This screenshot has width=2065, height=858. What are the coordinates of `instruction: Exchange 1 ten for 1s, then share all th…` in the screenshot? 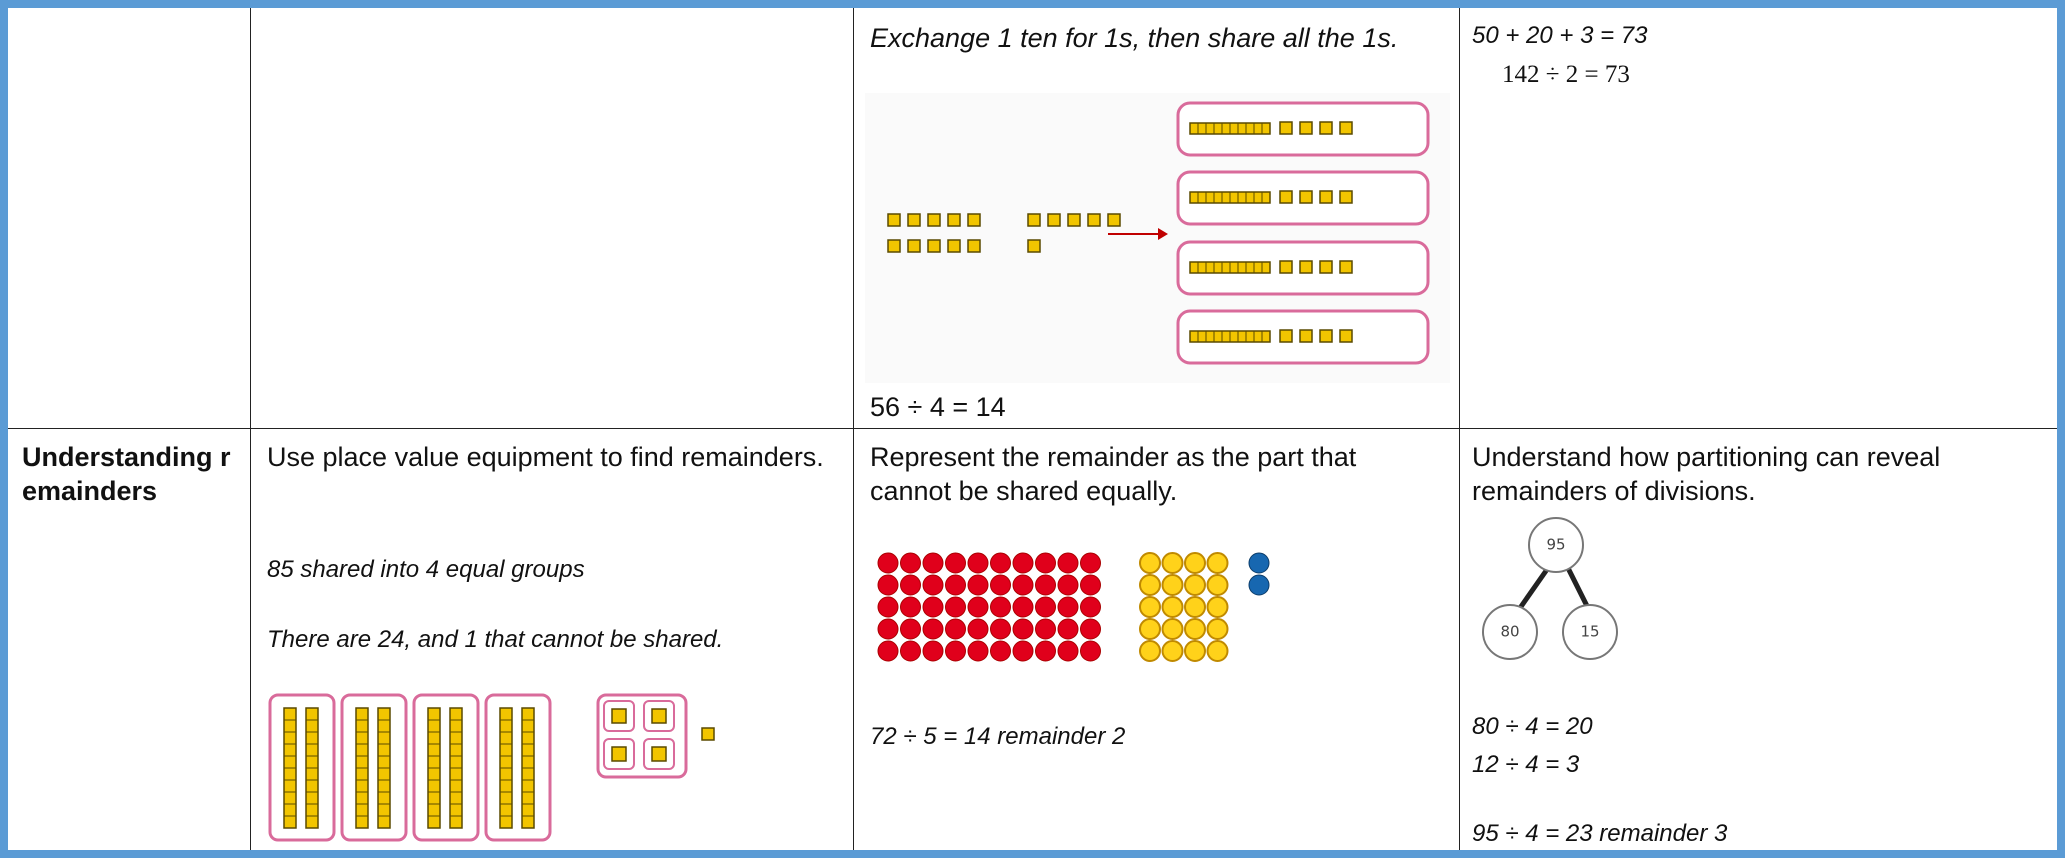 It's located at (1134, 38).